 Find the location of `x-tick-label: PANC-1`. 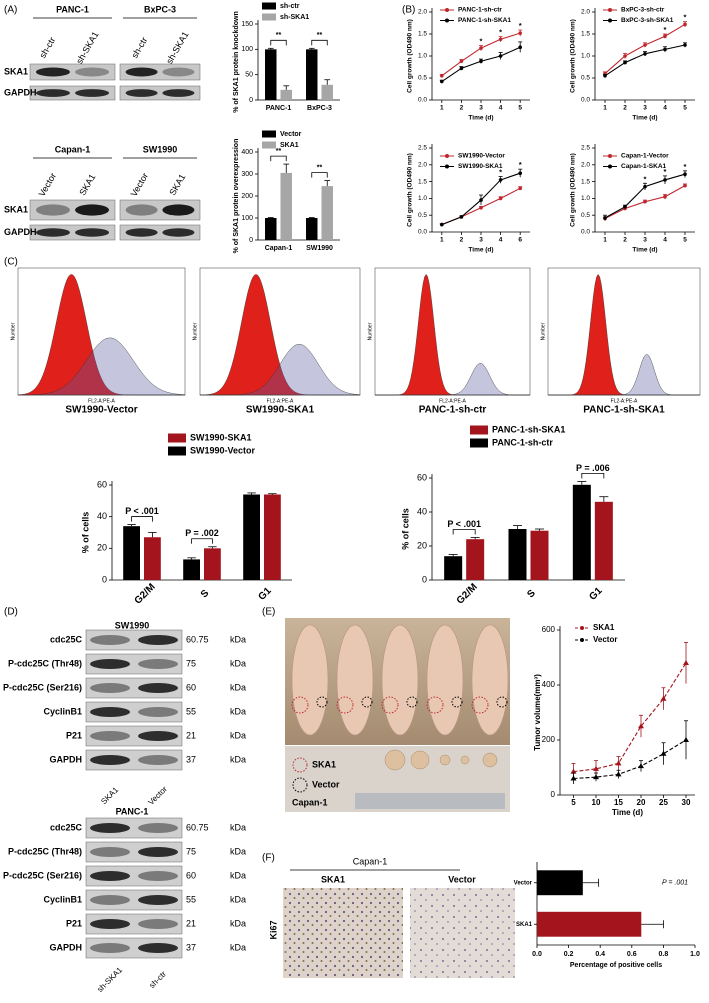

x-tick-label: PANC-1 is located at coordinates (279, 108).